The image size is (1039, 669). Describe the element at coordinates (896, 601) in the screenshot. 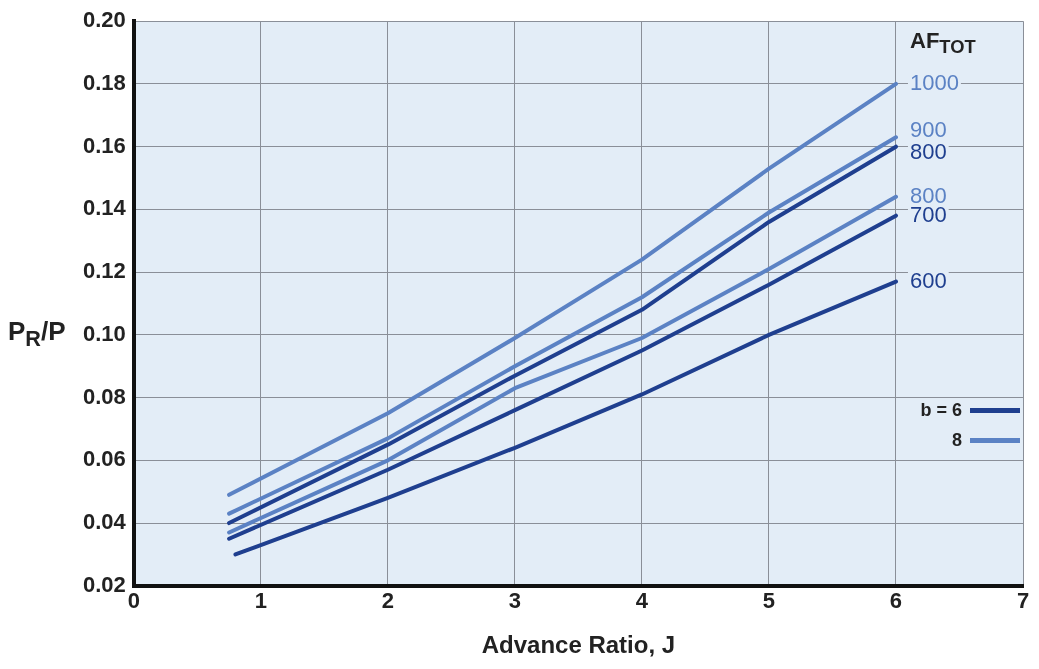

I see `x-tick-label: 6` at that location.